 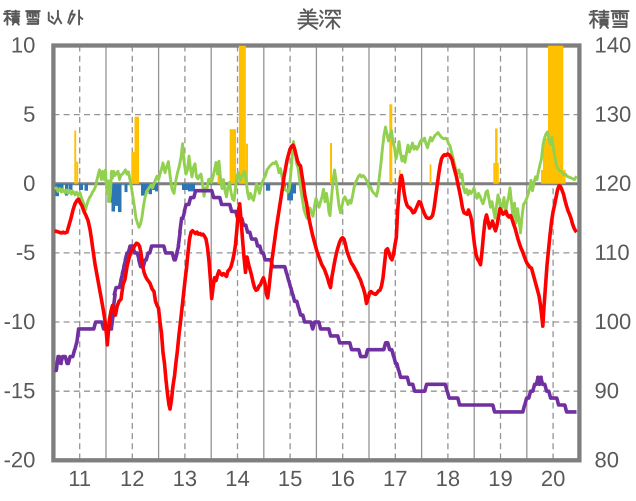 I want to click on svg-text: -5, so click(x=26, y=252).